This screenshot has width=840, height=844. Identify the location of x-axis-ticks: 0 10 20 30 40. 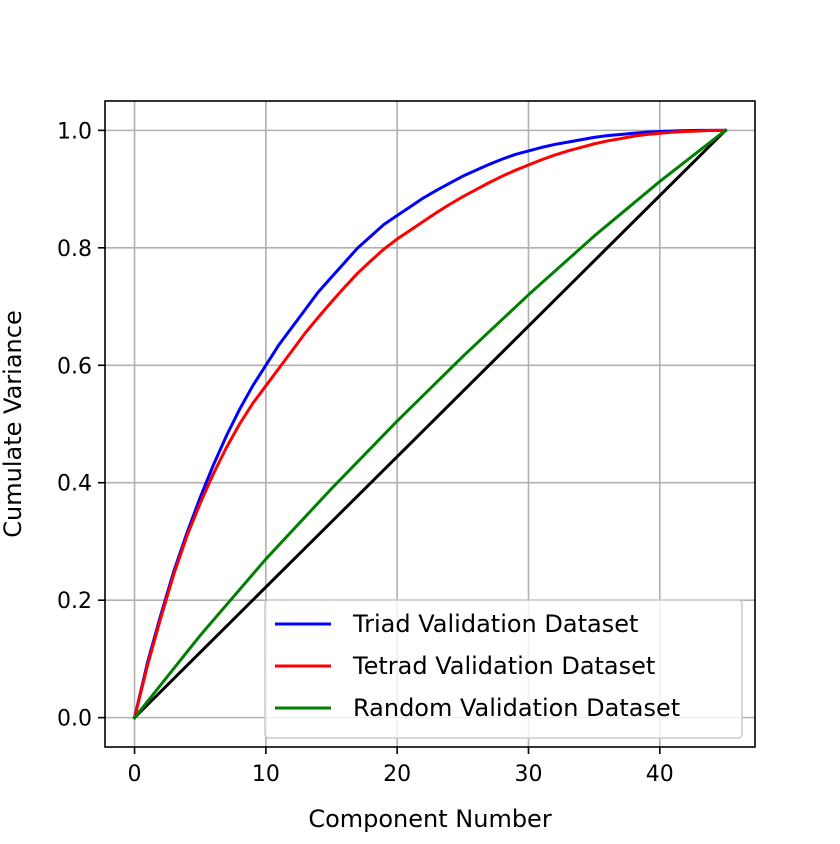
(401, 767).